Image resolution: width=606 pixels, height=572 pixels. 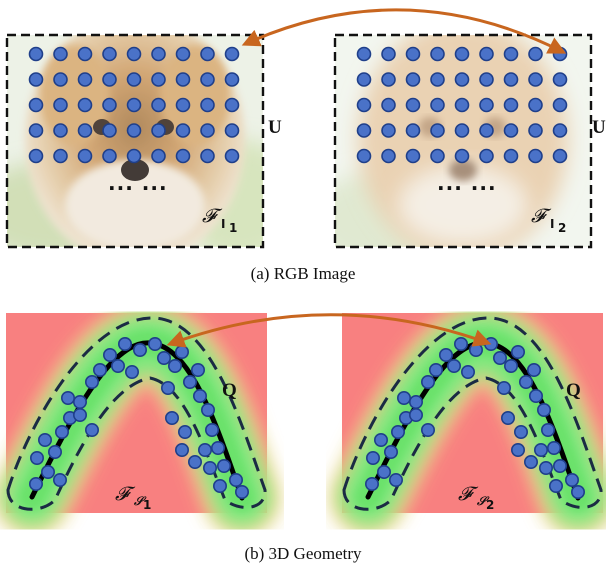 I want to click on correspondence-arrow-a, so click(x=404, y=31).